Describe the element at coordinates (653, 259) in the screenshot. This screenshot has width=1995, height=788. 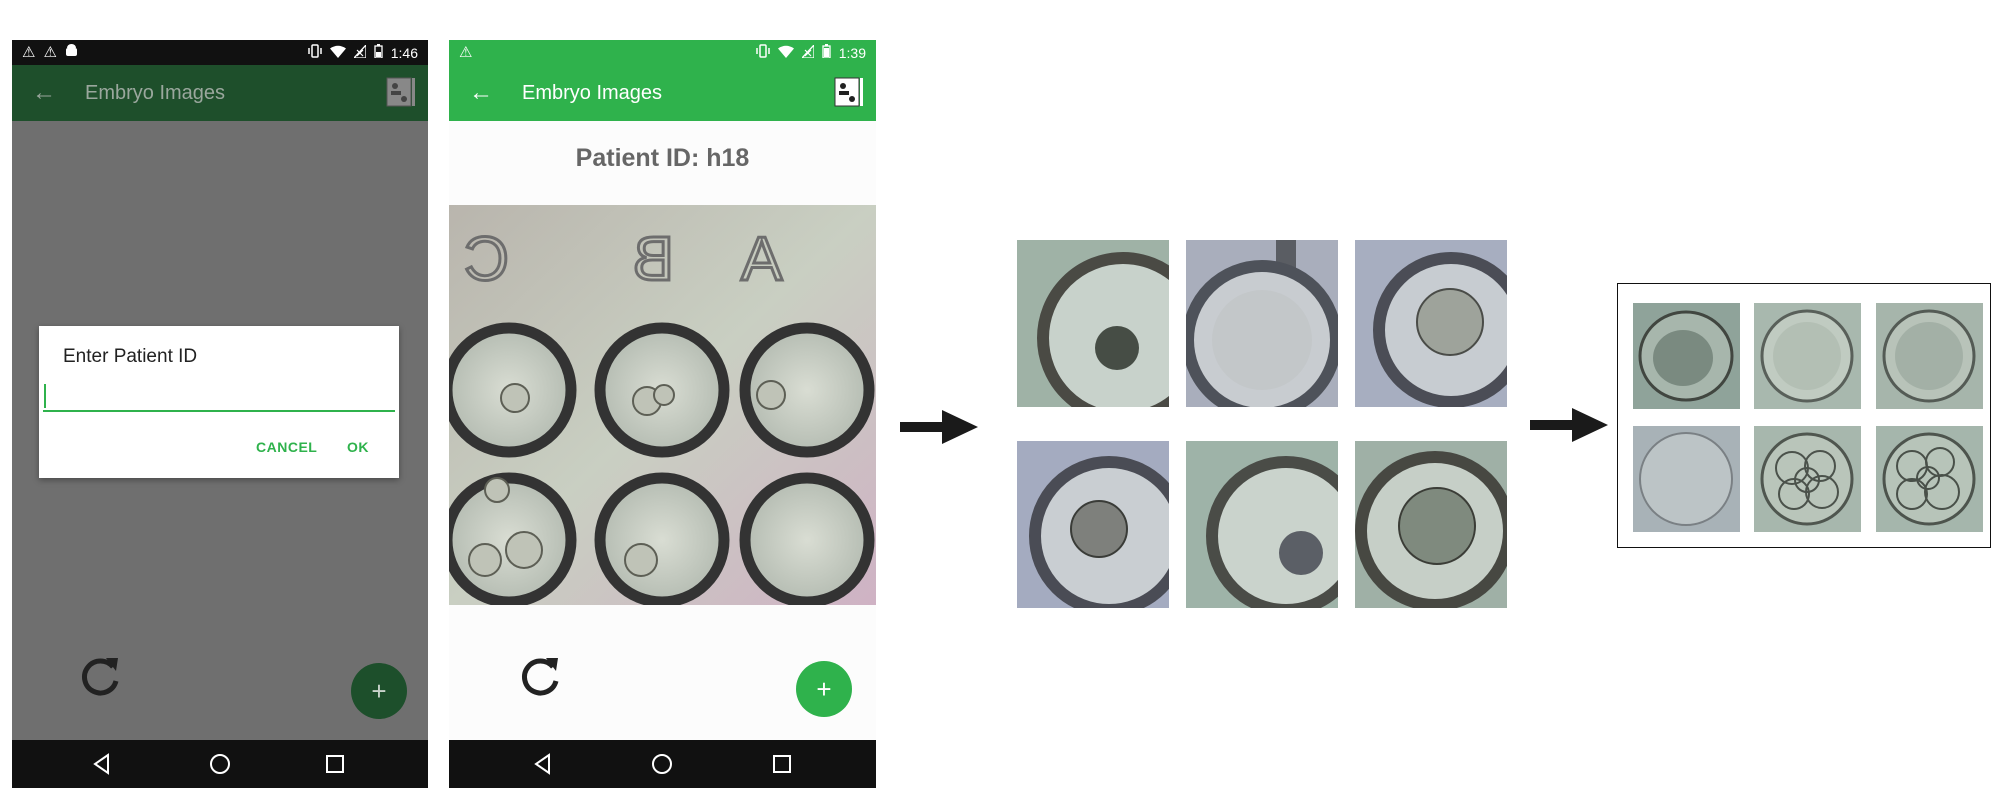
I see `svg-text: B` at that location.